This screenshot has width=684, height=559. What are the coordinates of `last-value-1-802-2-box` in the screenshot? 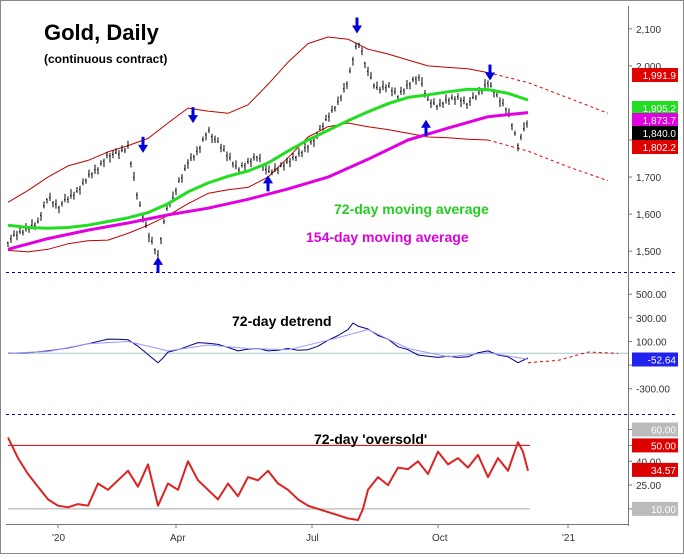 It's located at (655, 147).